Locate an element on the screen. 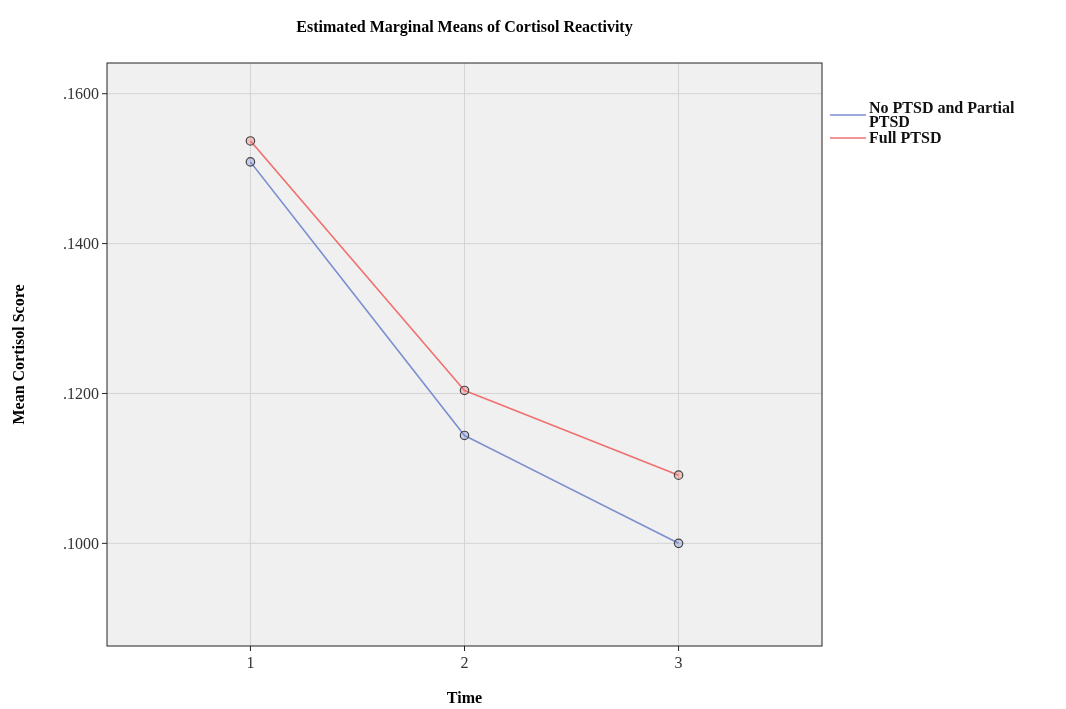  legend-label: Full PTSD is located at coordinates (905, 137).